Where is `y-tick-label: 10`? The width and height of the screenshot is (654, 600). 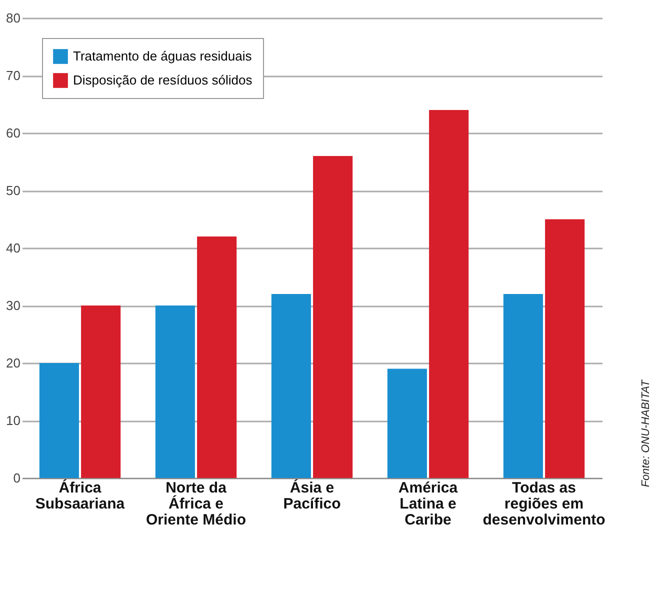
y-tick-label: 10 is located at coordinates (13, 420).